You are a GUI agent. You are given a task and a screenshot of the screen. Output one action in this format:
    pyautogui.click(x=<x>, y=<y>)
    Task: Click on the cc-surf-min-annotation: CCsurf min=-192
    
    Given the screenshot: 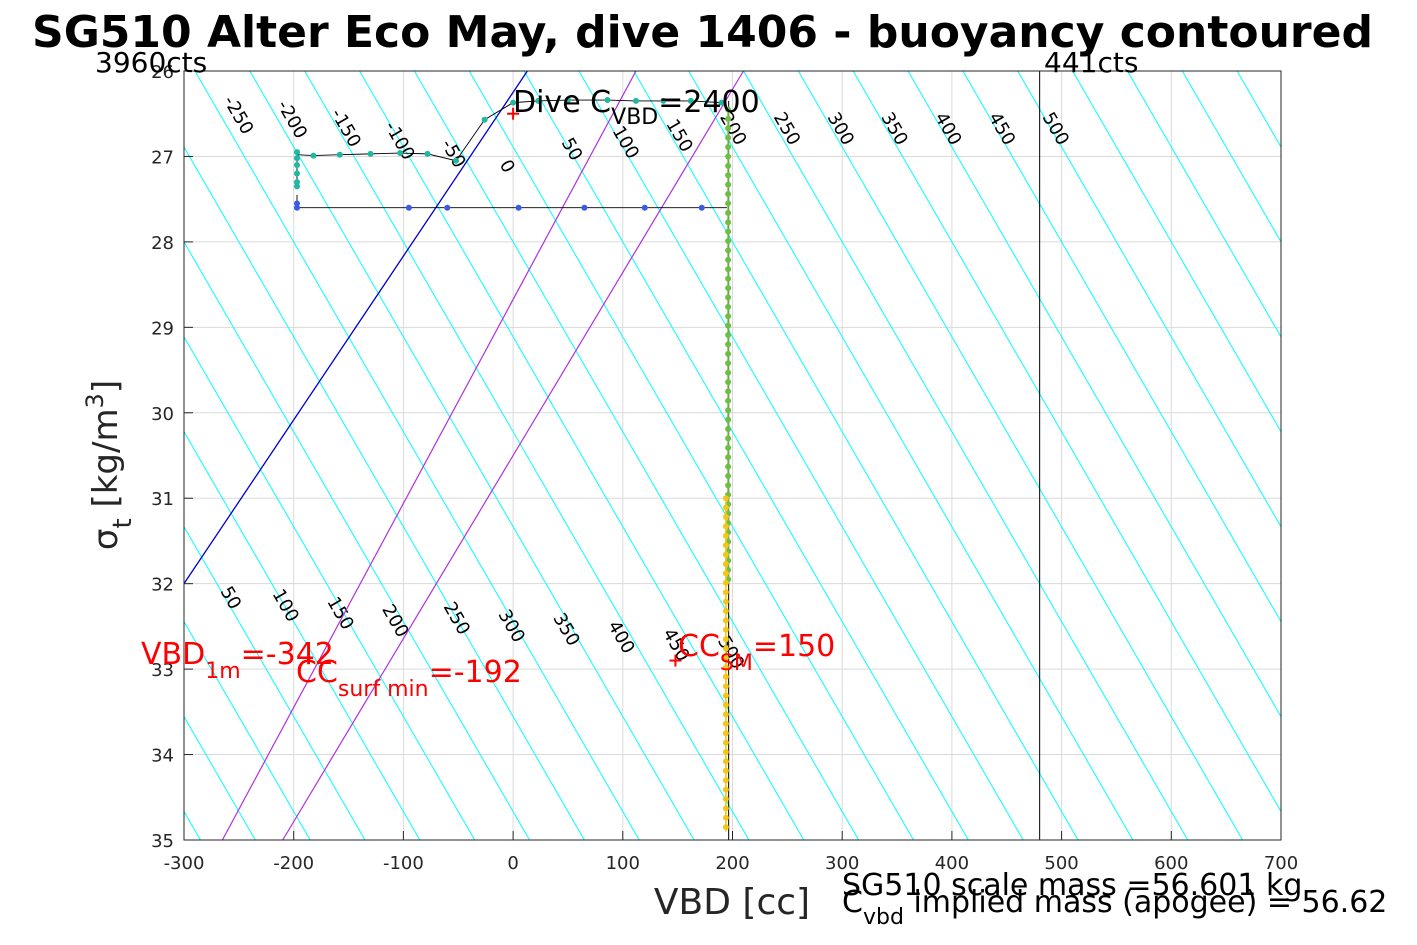 What is the action you would take?
    pyautogui.click(x=409, y=678)
    